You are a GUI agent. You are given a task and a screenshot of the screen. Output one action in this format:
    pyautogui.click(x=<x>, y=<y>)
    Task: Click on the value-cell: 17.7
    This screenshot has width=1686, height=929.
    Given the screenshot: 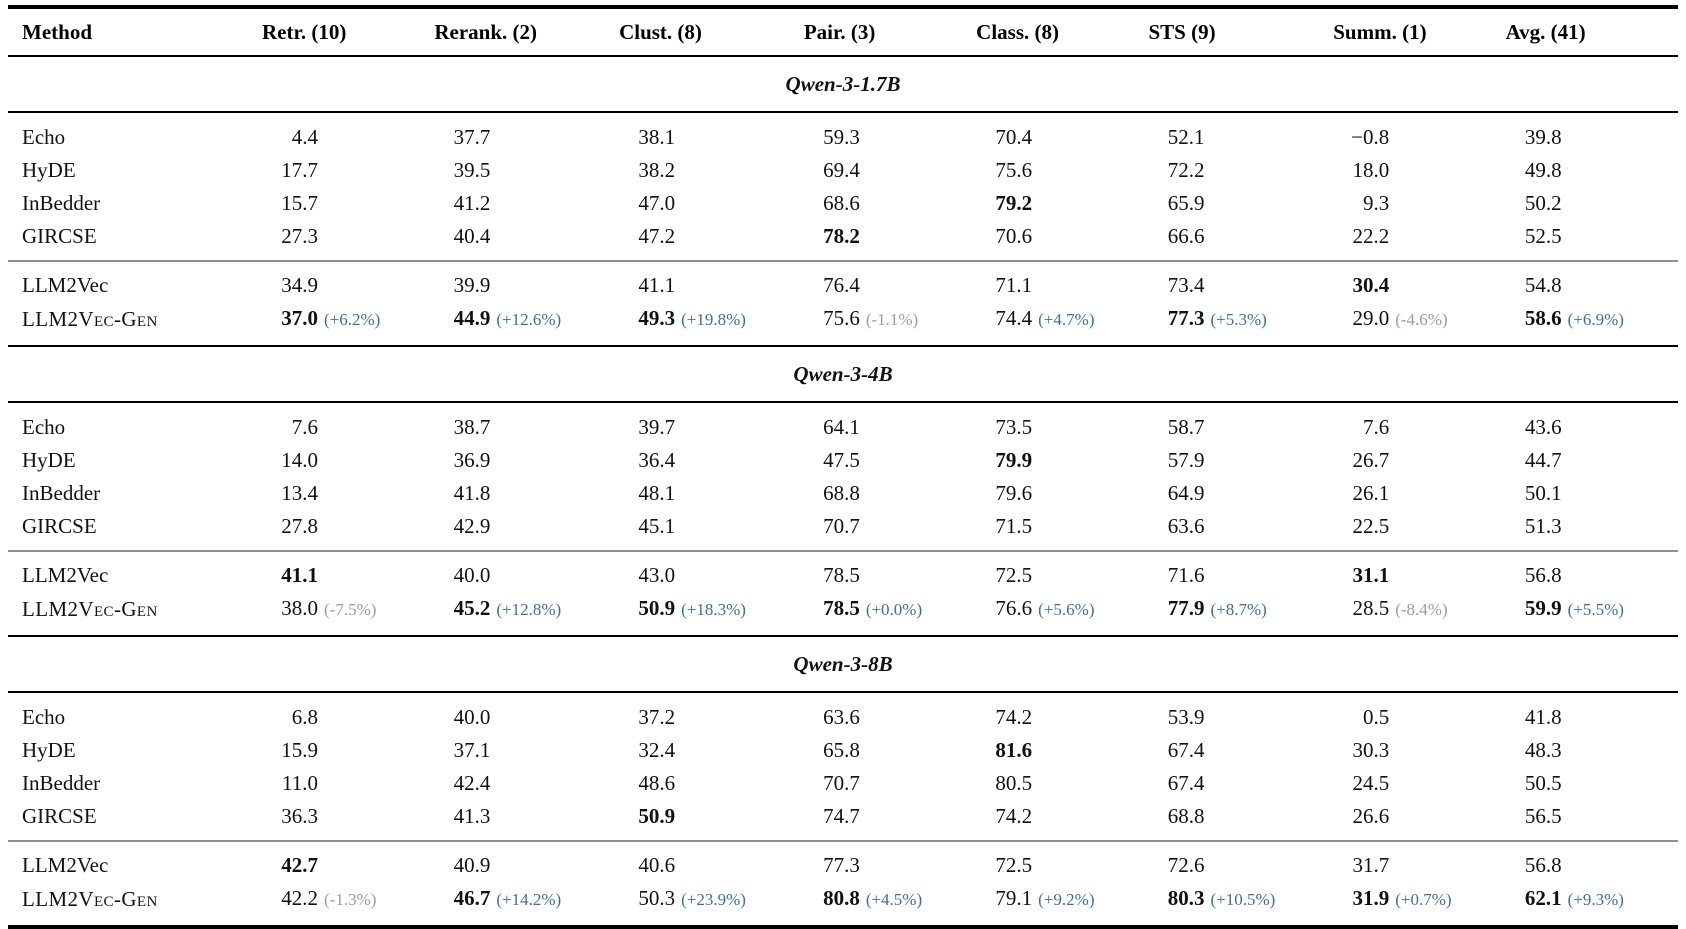 What is the action you would take?
    pyautogui.click(x=348, y=170)
    